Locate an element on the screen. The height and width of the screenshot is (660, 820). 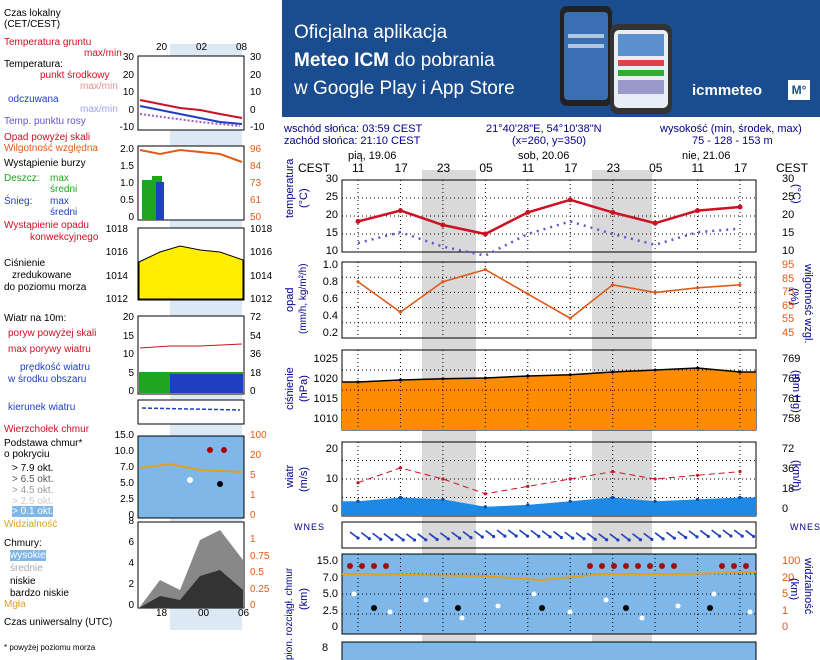
local-tick-2: 02 is located at coordinates (202, 47).